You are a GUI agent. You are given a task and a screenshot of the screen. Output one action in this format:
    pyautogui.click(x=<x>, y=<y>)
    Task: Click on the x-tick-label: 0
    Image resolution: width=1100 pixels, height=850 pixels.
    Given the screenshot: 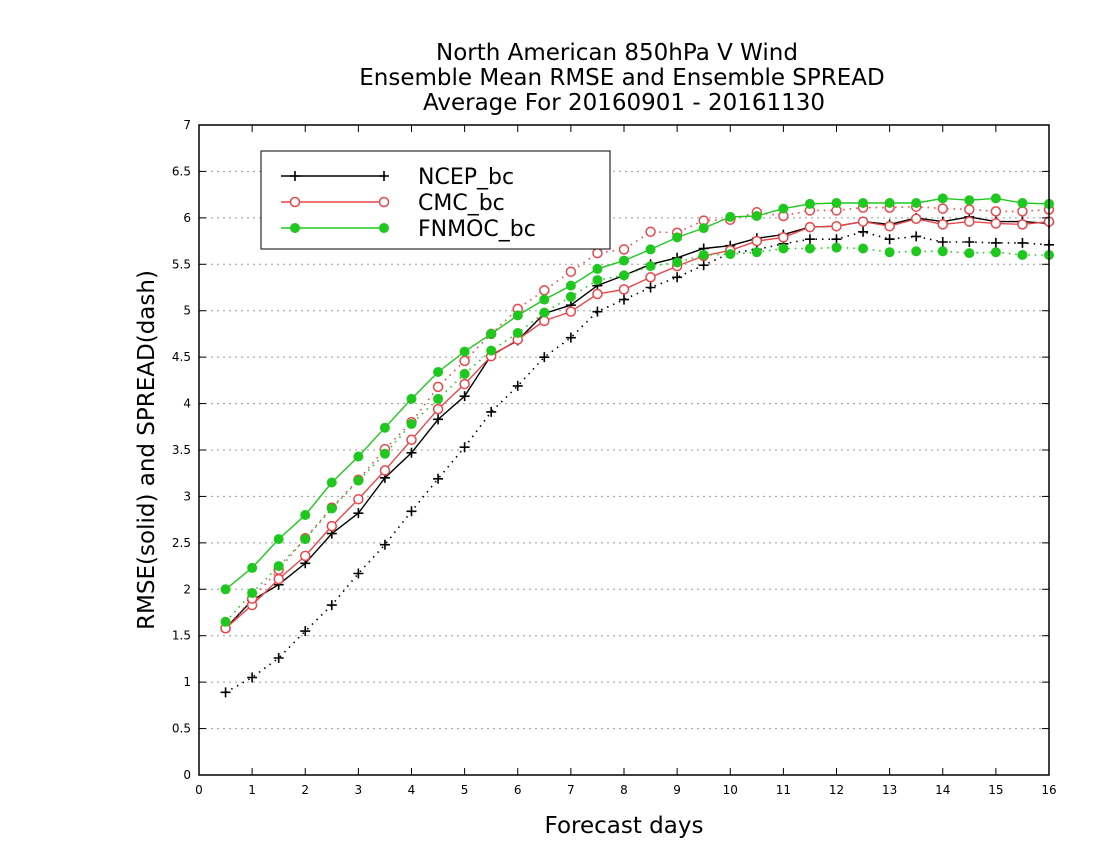 What is the action you would take?
    pyautogui.click(x=199, y=790)
    